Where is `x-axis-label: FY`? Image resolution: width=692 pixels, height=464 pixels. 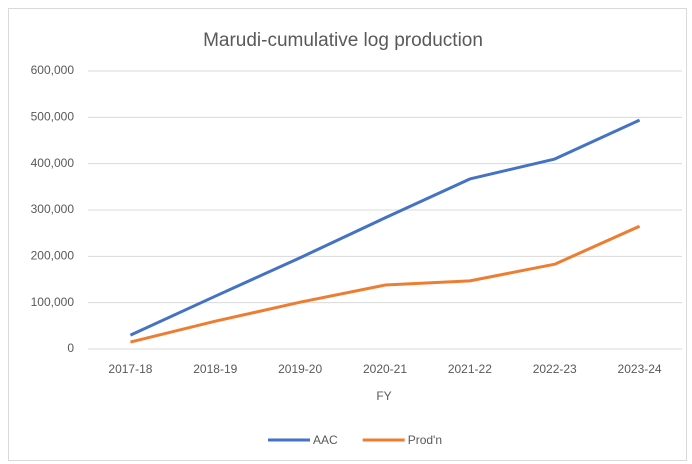
x-axis-label: FY is located at coordinates (383, 396).